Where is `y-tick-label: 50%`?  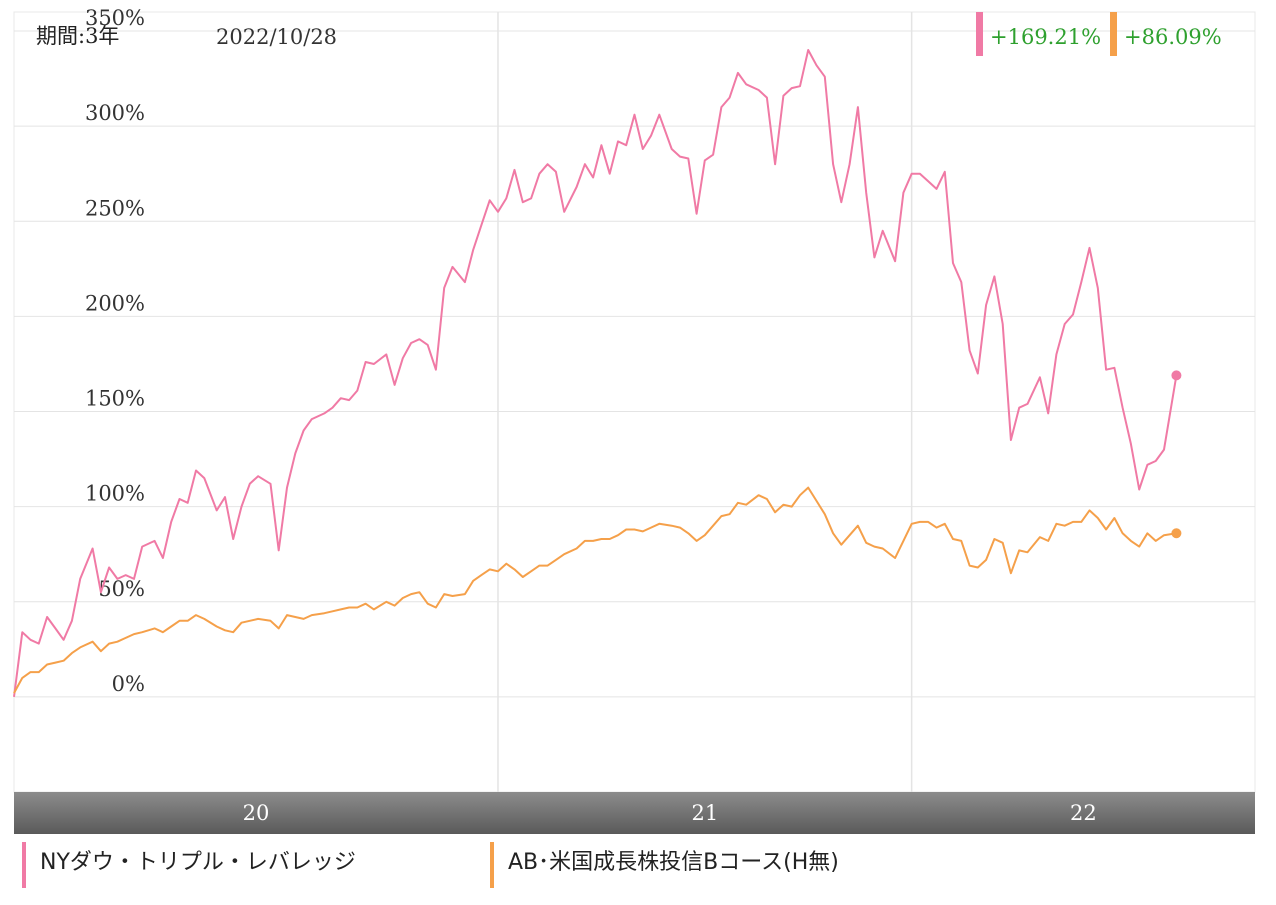
y-tick-label: 50% is located at coordinates (121, 589).